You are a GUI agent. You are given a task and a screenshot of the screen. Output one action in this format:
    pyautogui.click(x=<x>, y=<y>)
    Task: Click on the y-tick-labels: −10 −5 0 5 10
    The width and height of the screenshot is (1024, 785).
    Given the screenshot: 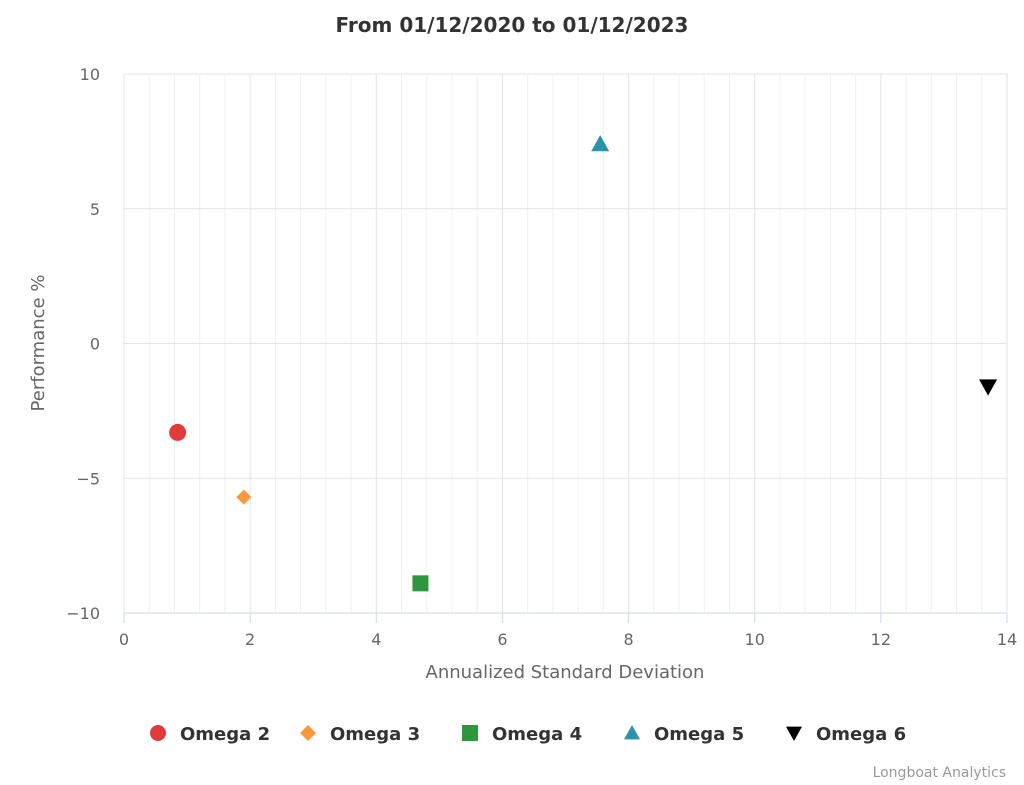 What is the action you would take?
    pyautogui.click(x=83, y=344)
    